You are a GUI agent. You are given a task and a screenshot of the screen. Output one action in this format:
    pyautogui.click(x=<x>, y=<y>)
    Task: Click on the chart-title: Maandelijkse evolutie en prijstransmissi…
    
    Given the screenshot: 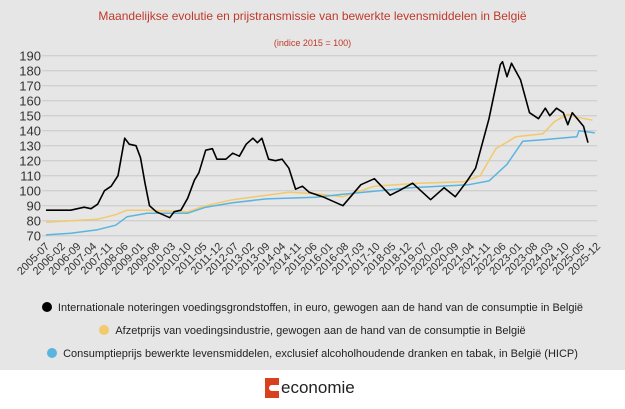 What is the action you would take?
    pyautogui.click(x=312, y=16)
    